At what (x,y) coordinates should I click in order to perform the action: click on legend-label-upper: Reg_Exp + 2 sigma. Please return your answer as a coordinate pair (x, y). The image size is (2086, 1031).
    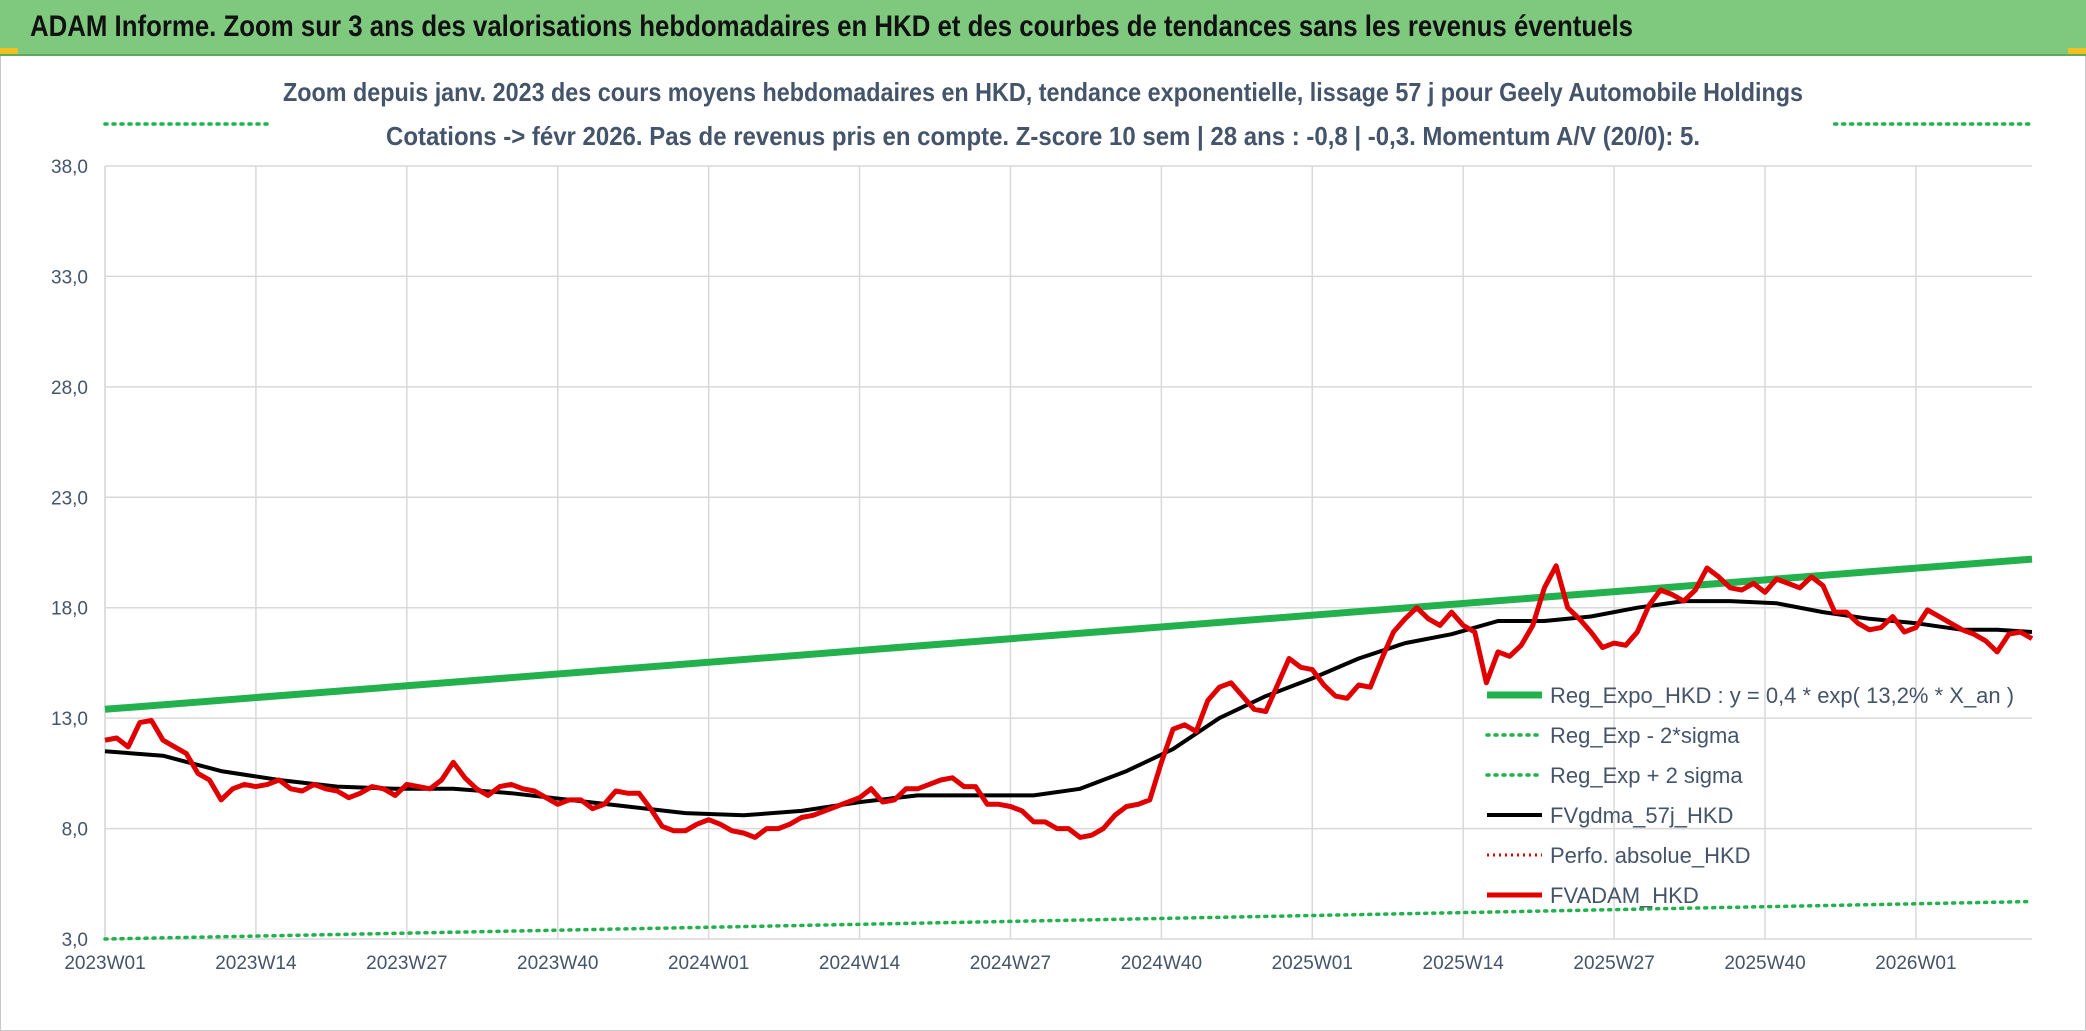
    Looking at the image, I should click on (1646, 775).